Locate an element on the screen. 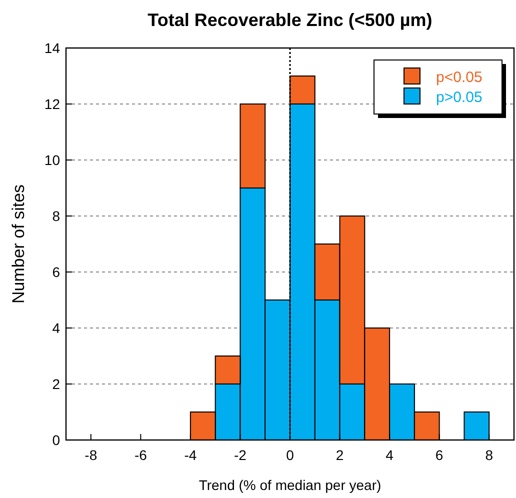  chart-title: Total Recoverable Zinc (<500 µm) is located at coordinates (290, 20).